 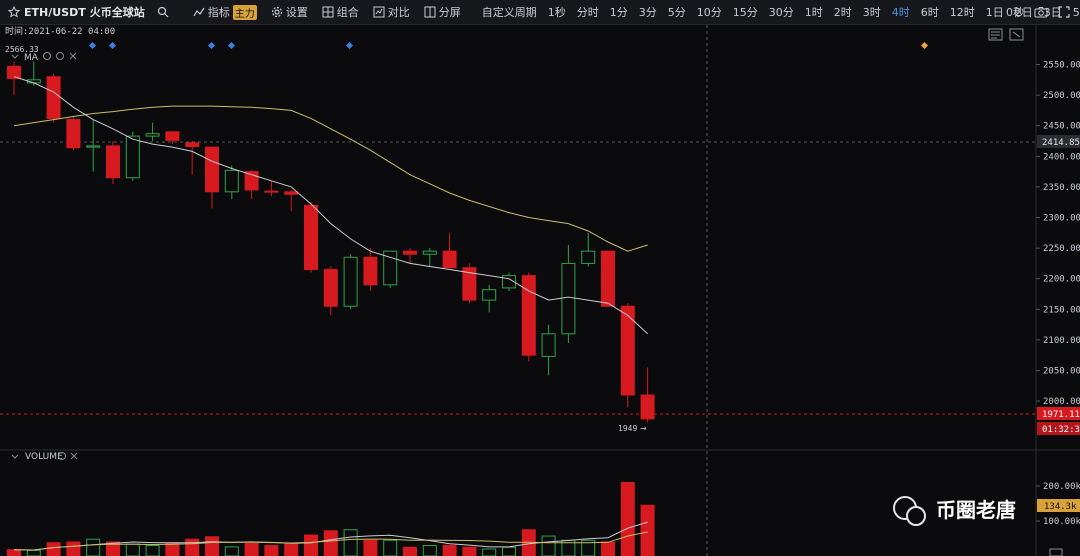 What do you see at coordinates (709, 12) in the screenshot?
I see `interval-option: 10分` at bounding box center [709, 12].